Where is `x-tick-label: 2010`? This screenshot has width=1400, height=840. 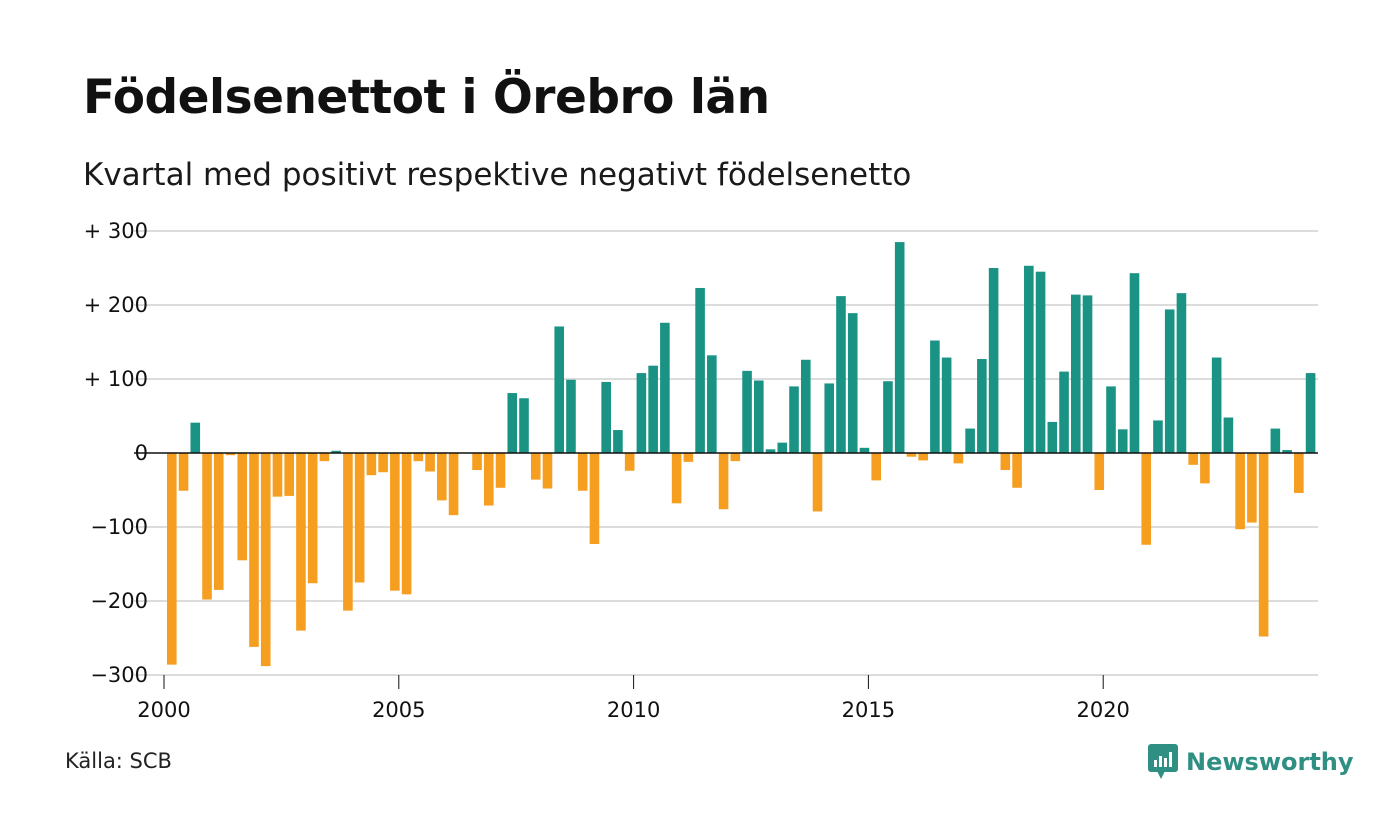 x-tick-label: 2010 is located at coordinates (633, 710).